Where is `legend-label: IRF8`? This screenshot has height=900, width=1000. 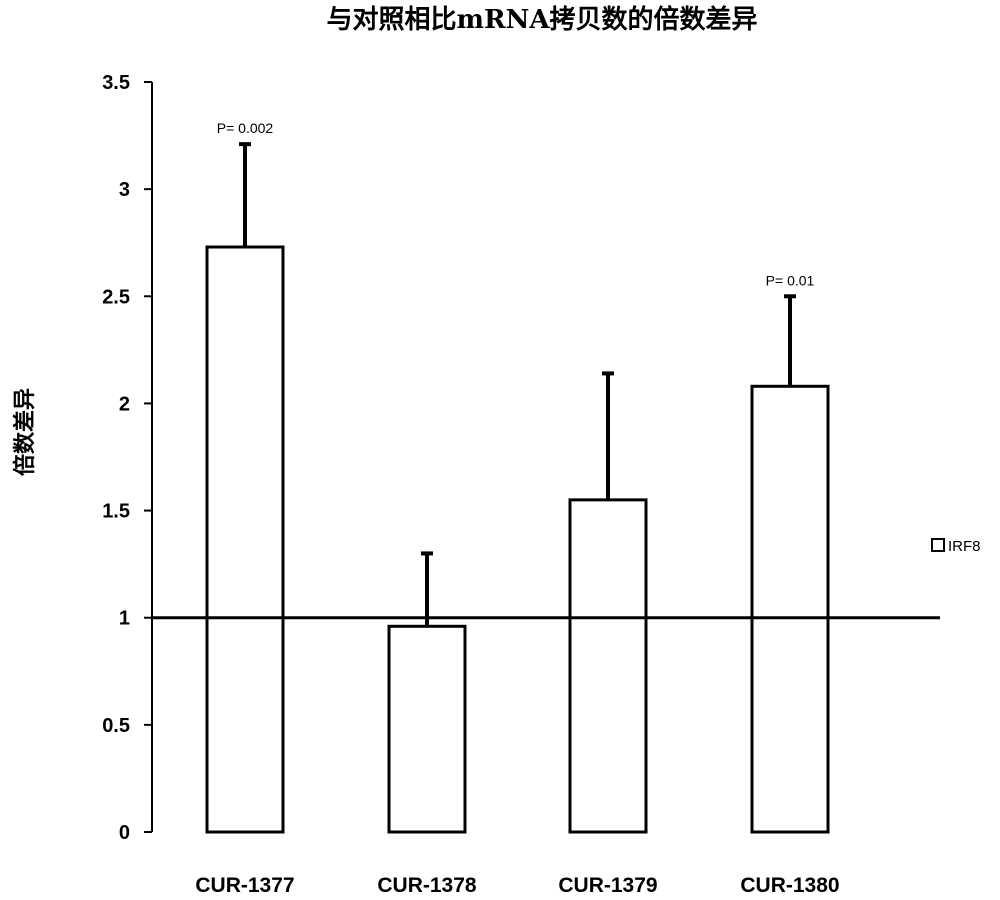
legend-label: IRF8 is located at coordinates (964, 546).